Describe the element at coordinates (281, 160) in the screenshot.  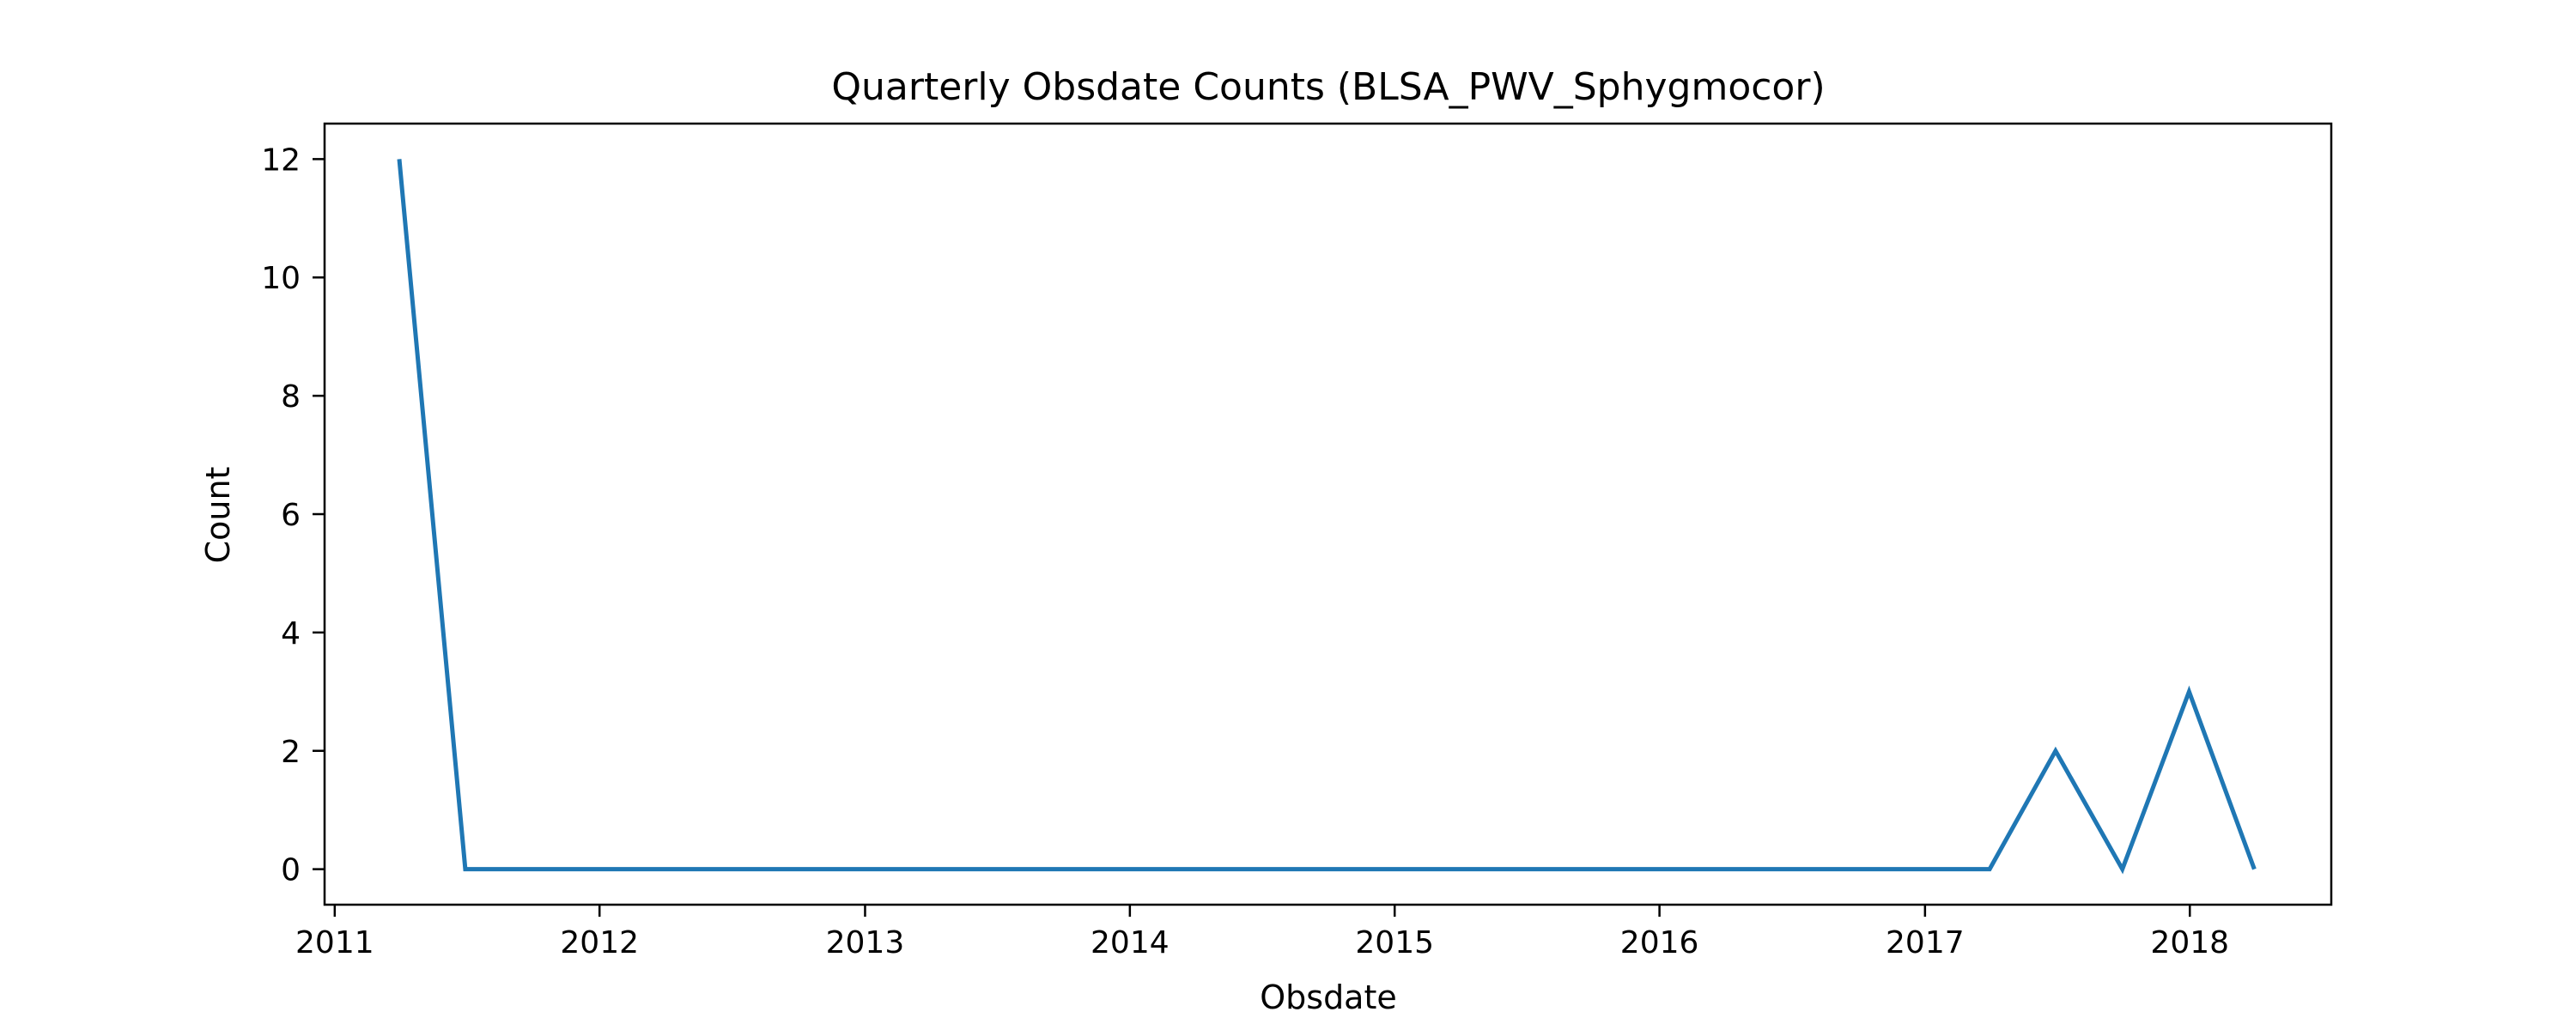
I see `y-tick-label: 12` at that location.